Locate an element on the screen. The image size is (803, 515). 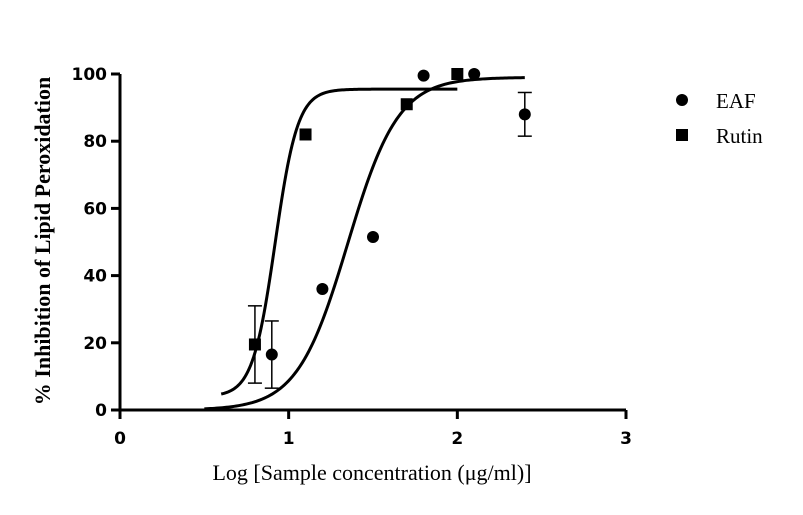
y-tick-label: 60 is located at coordinates (95, 209).